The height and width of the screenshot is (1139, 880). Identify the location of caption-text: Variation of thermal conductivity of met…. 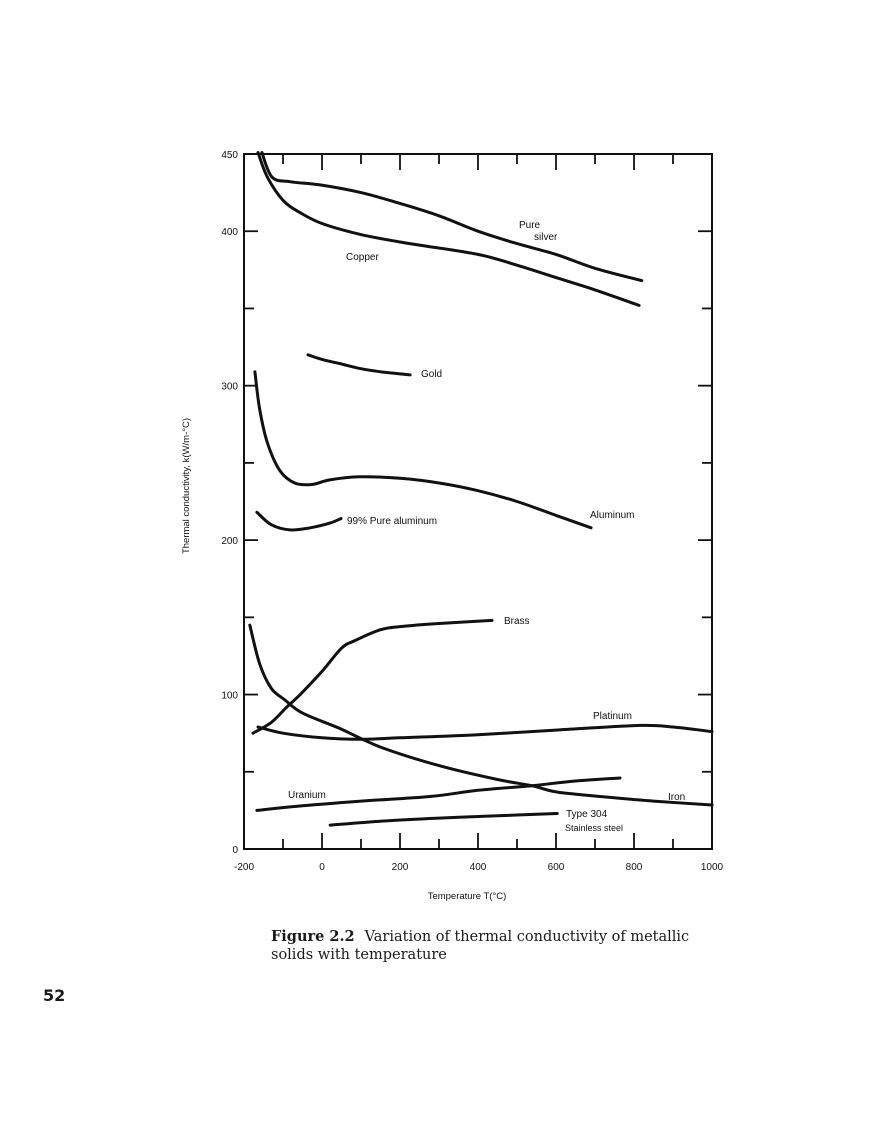
(480, 946).